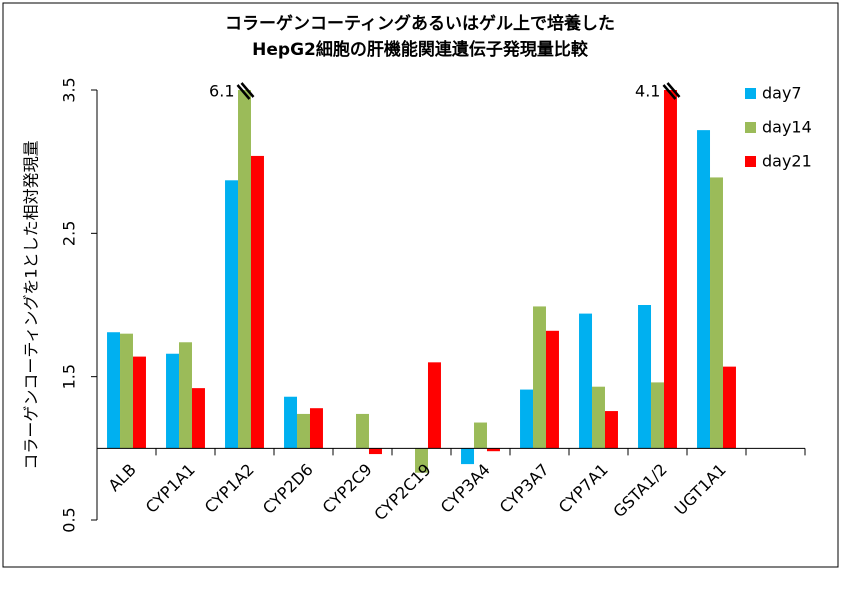 The width and height of the screenshot is (847, 600). I want to click on y-tick-label: 2.5, so click(69, 233).